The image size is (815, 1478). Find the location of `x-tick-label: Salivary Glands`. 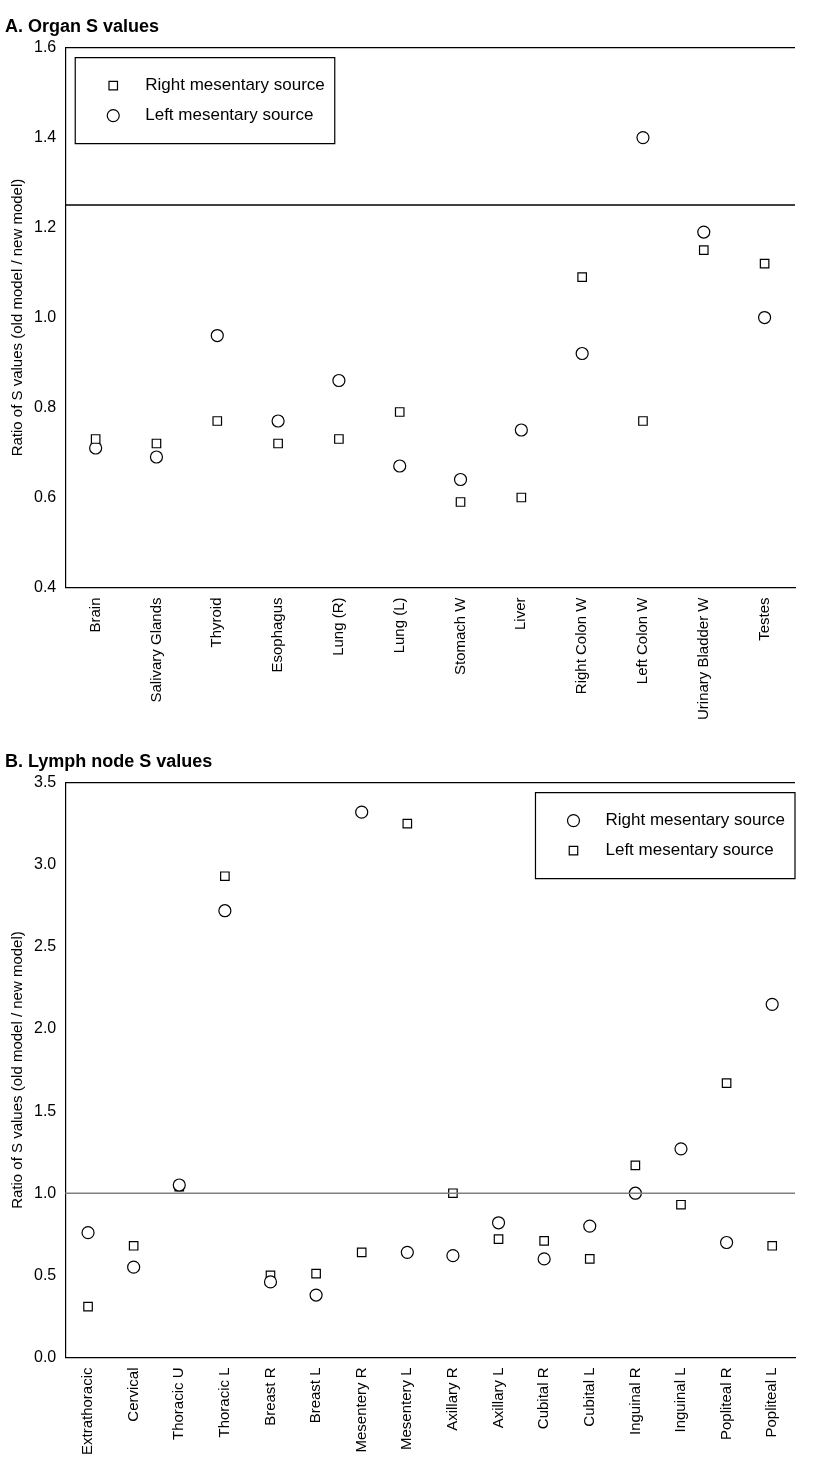

x-tick-label: Salivary Glands is located at coordinates (155, 650).